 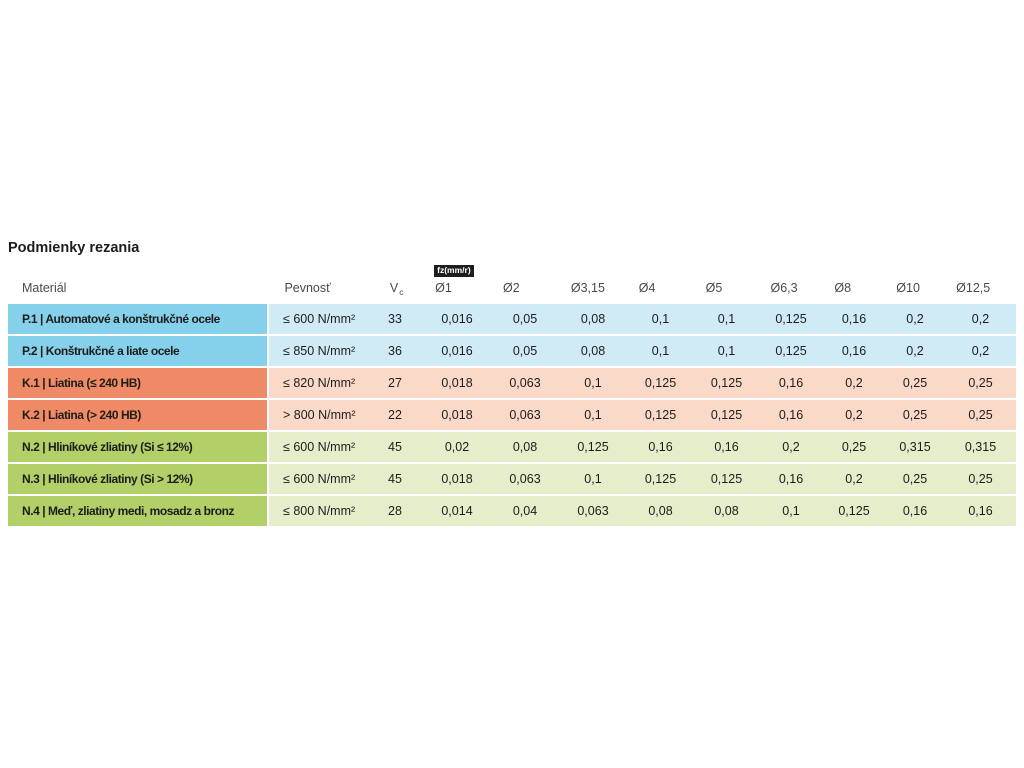 I want to click on strength-cell: > 800 N/mm², so click(x=319, y=415).